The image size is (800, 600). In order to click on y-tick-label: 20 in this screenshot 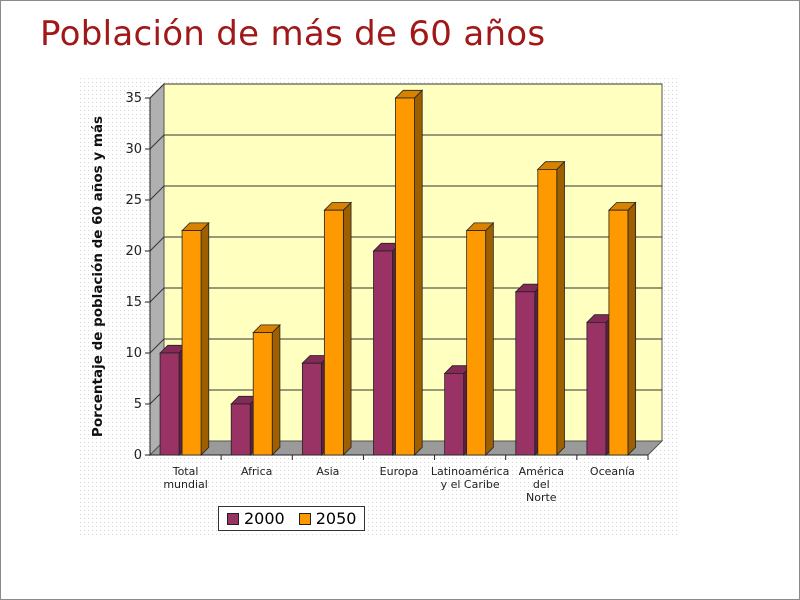, I will do `click(133, 251)`.